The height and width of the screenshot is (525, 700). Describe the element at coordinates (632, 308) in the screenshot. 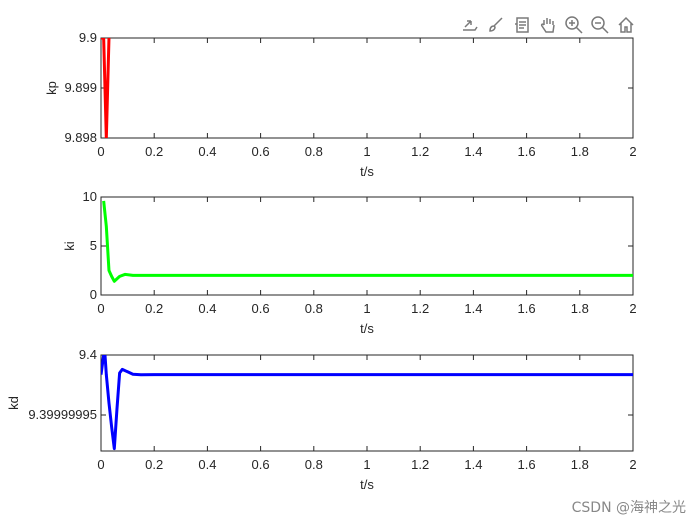

I see `x-tick-label-ki: 2` at that location.